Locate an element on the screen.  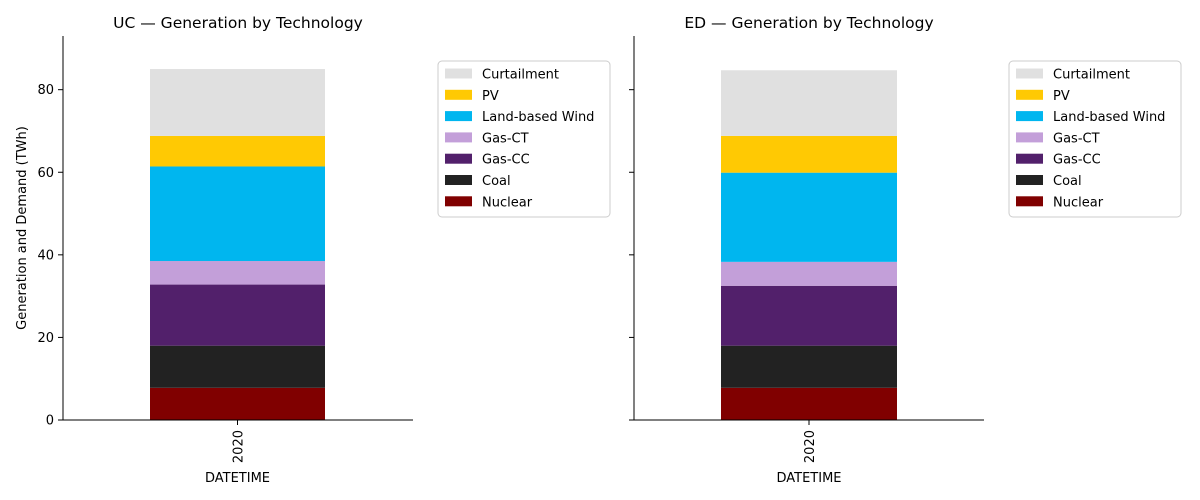
y-tick-label: 20 is located at coordinates (45, 338).